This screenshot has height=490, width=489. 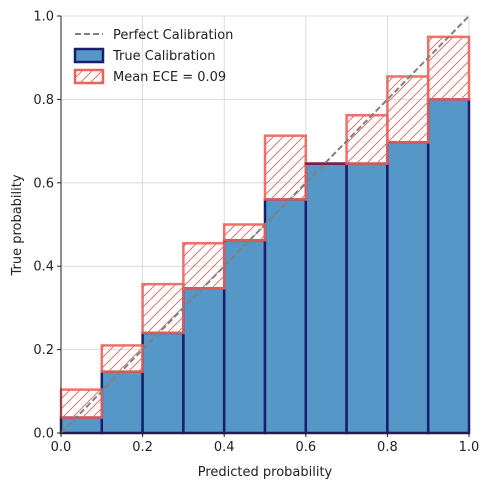 What do you see at coordinates (89, 76) in the screenshot?
I see `legend-ece-swatch` at bounding box center [89, 76].